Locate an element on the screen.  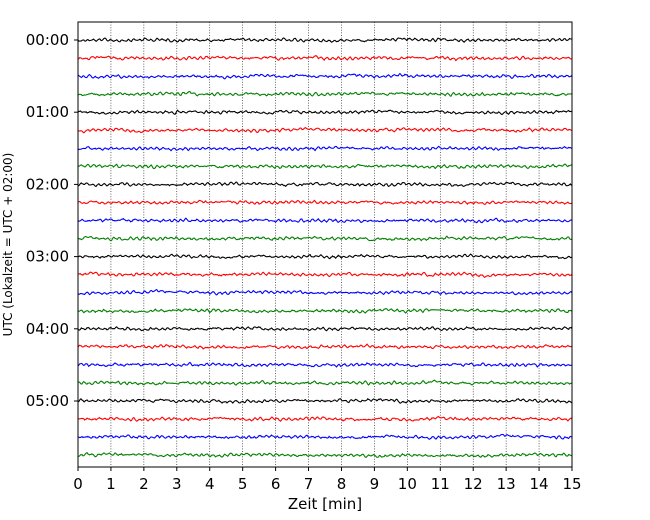
x-tick-label: 5 is located at coordinates (243, 484).